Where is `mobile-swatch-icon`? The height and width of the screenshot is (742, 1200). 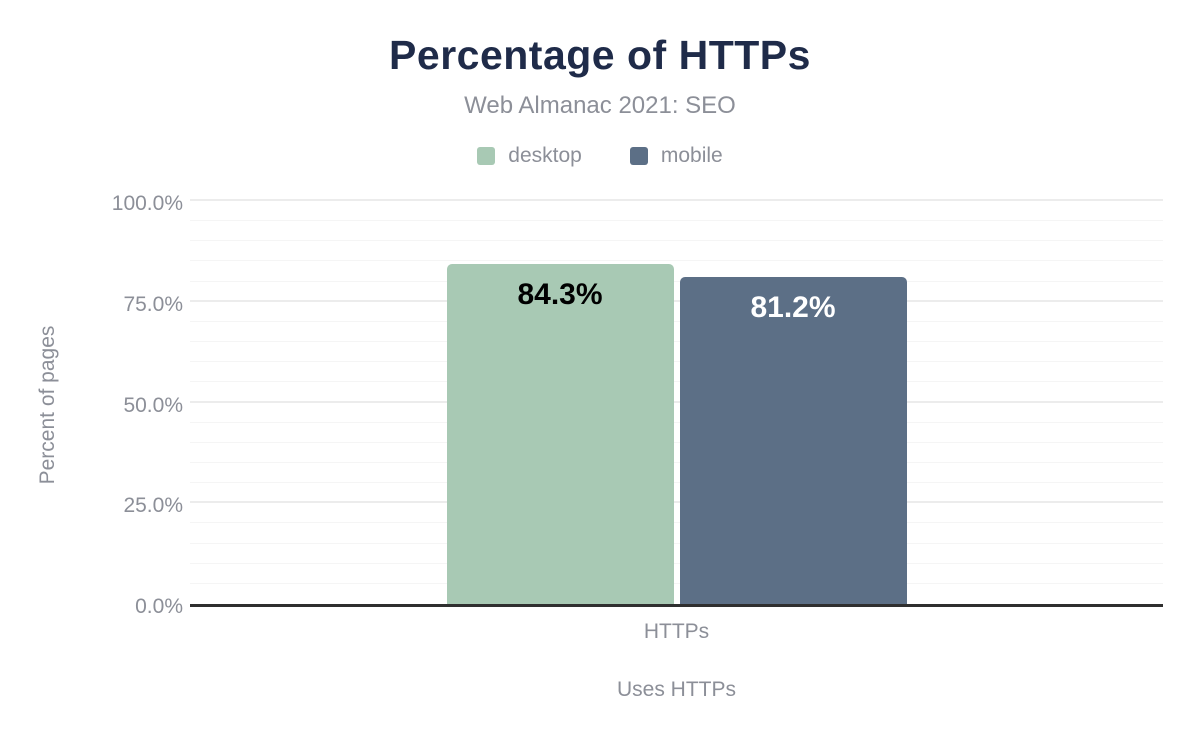
mobile-swatch-icon is located at coordinates (638, 156).